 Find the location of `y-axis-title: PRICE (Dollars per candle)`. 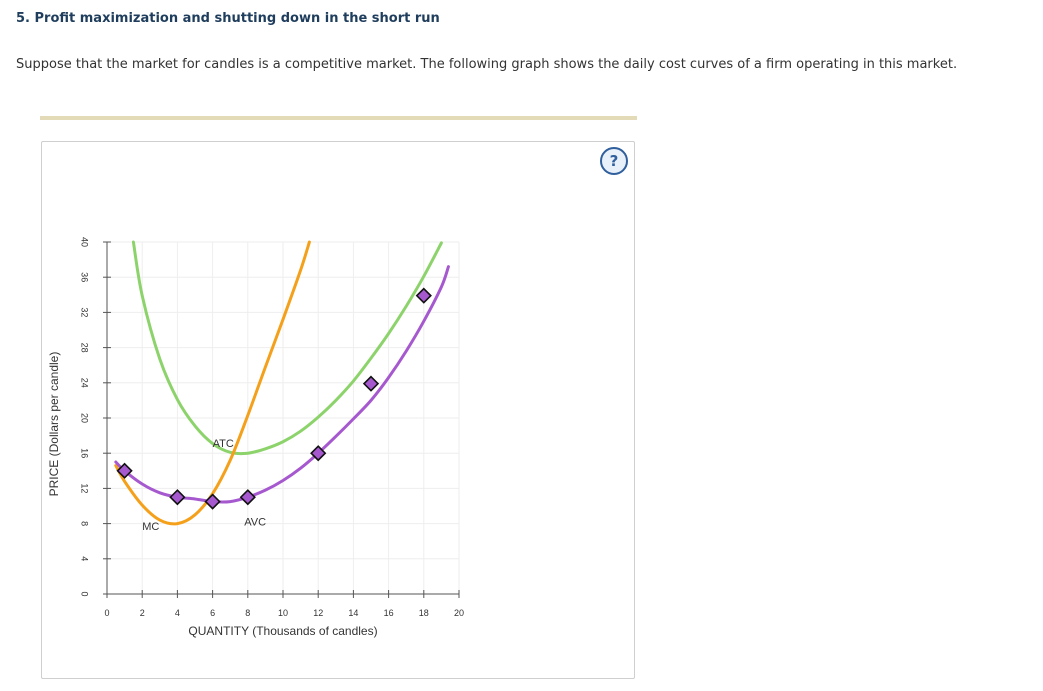

y-axis-title: PRICE (Dollars per candle) is located at coordinates (54, 424).